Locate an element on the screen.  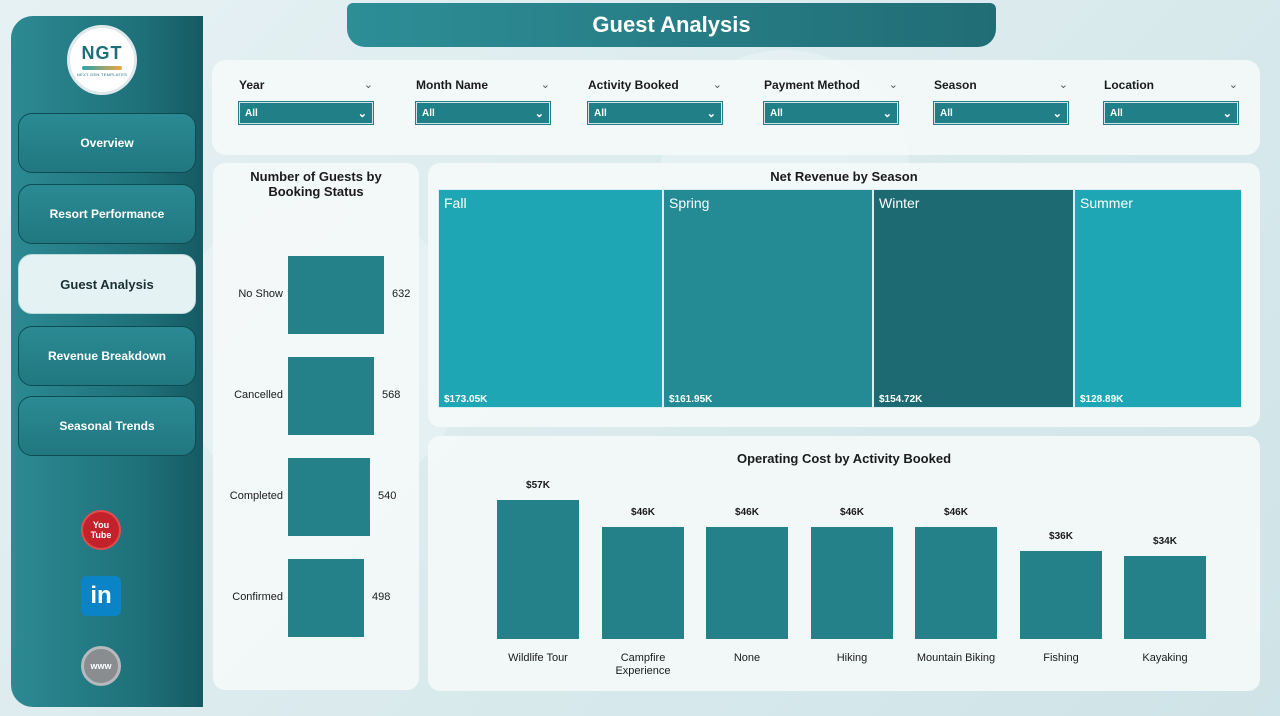
filter-location: Location ⌄ All ⌄ is located at coordinates (1171, 101).